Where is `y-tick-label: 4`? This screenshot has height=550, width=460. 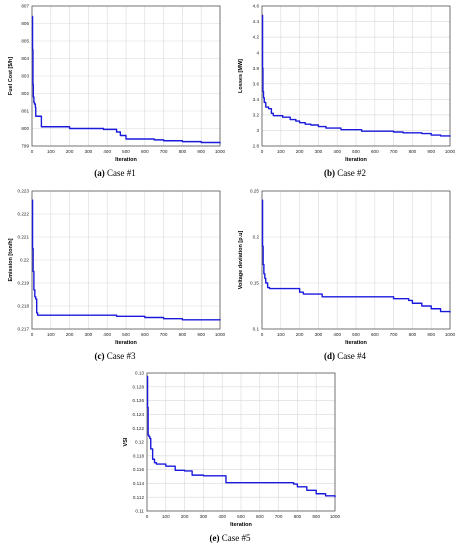 y-tick-label: 4 is located at coordinates (257, 52).